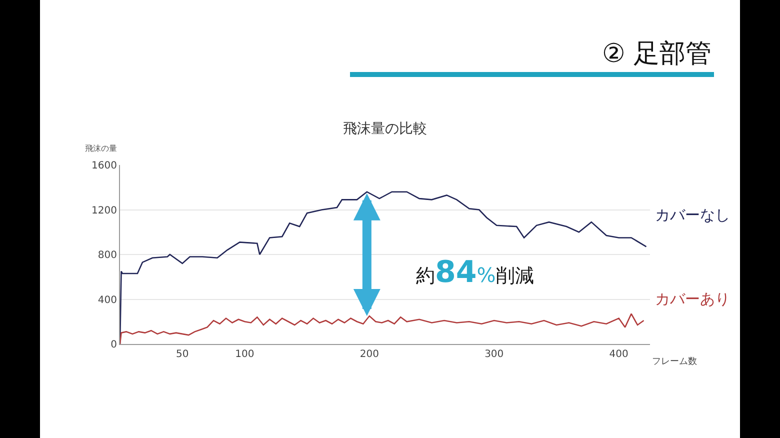 The height and width of the screenshot is (438, 780). What do you see at coordinates (382, 328) in the screenshot?
I see `line-series` at bounding box center [382, 328].